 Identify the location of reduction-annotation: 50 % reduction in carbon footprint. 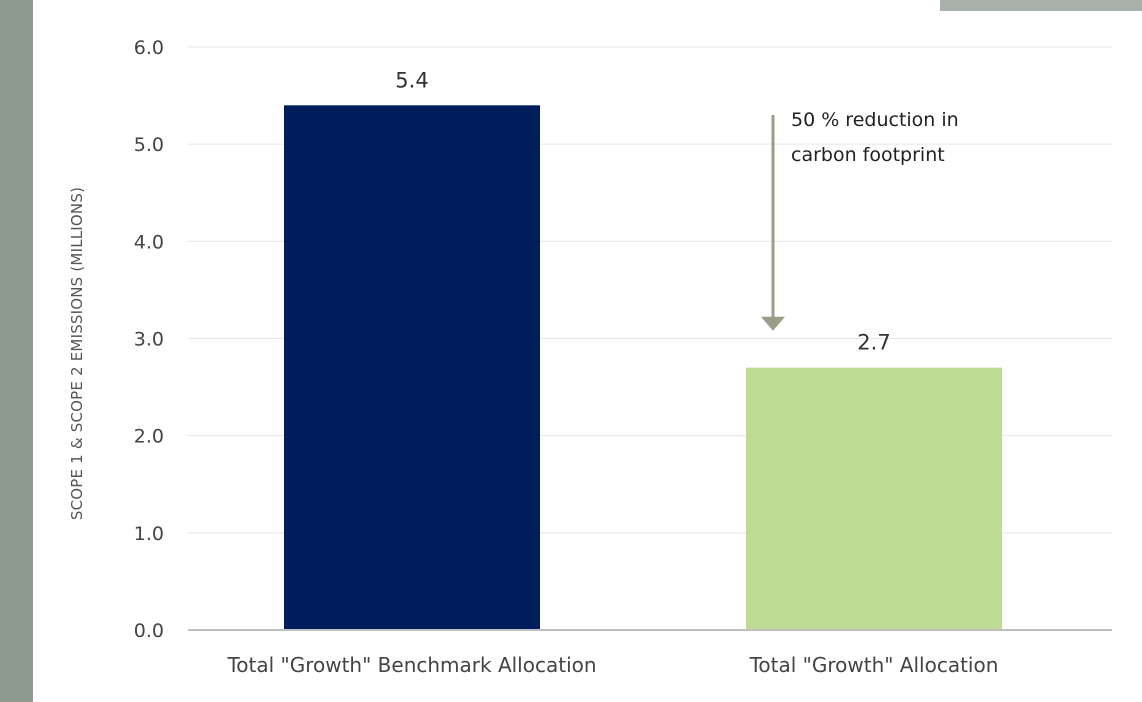
(860, 220).